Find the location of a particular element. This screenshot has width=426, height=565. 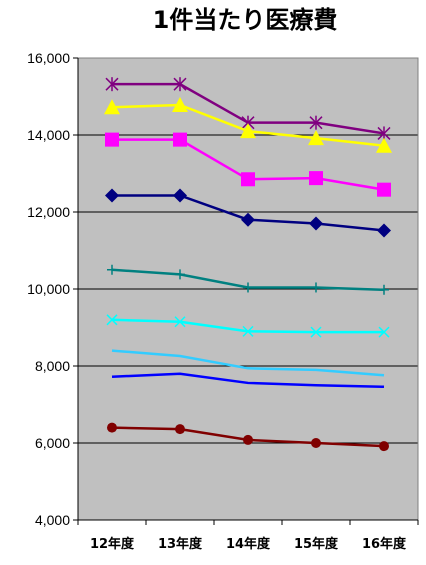

y-tick-label: 16,000 is located at coordinates (48, 58).